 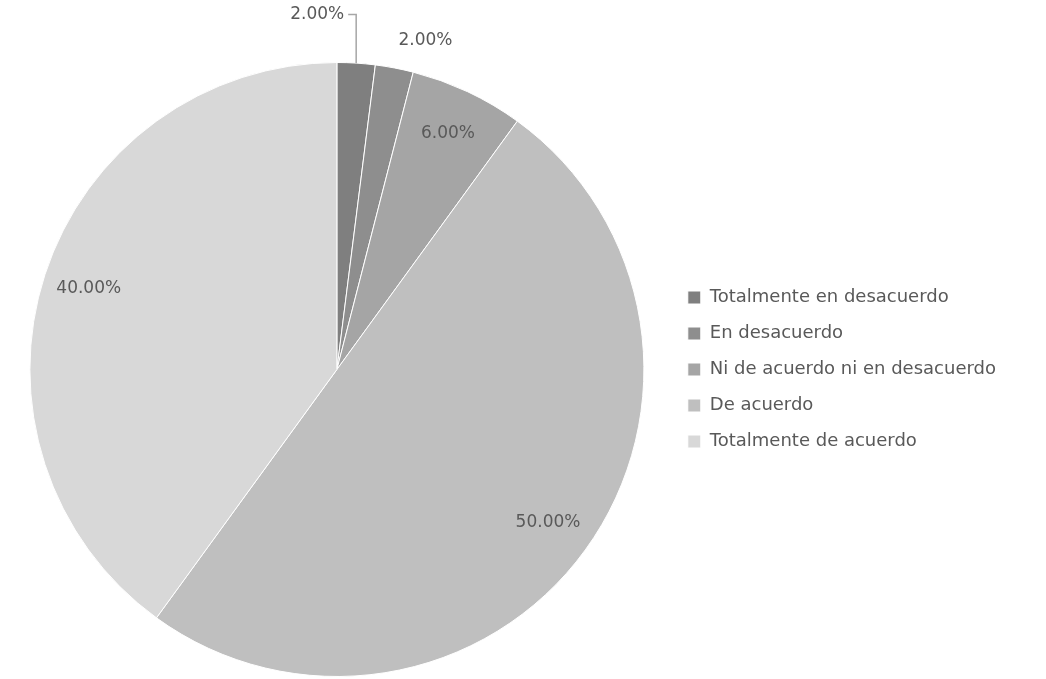 I want to click on legend-label: Totalmente de acuerdo, so click(x=812, y=440).